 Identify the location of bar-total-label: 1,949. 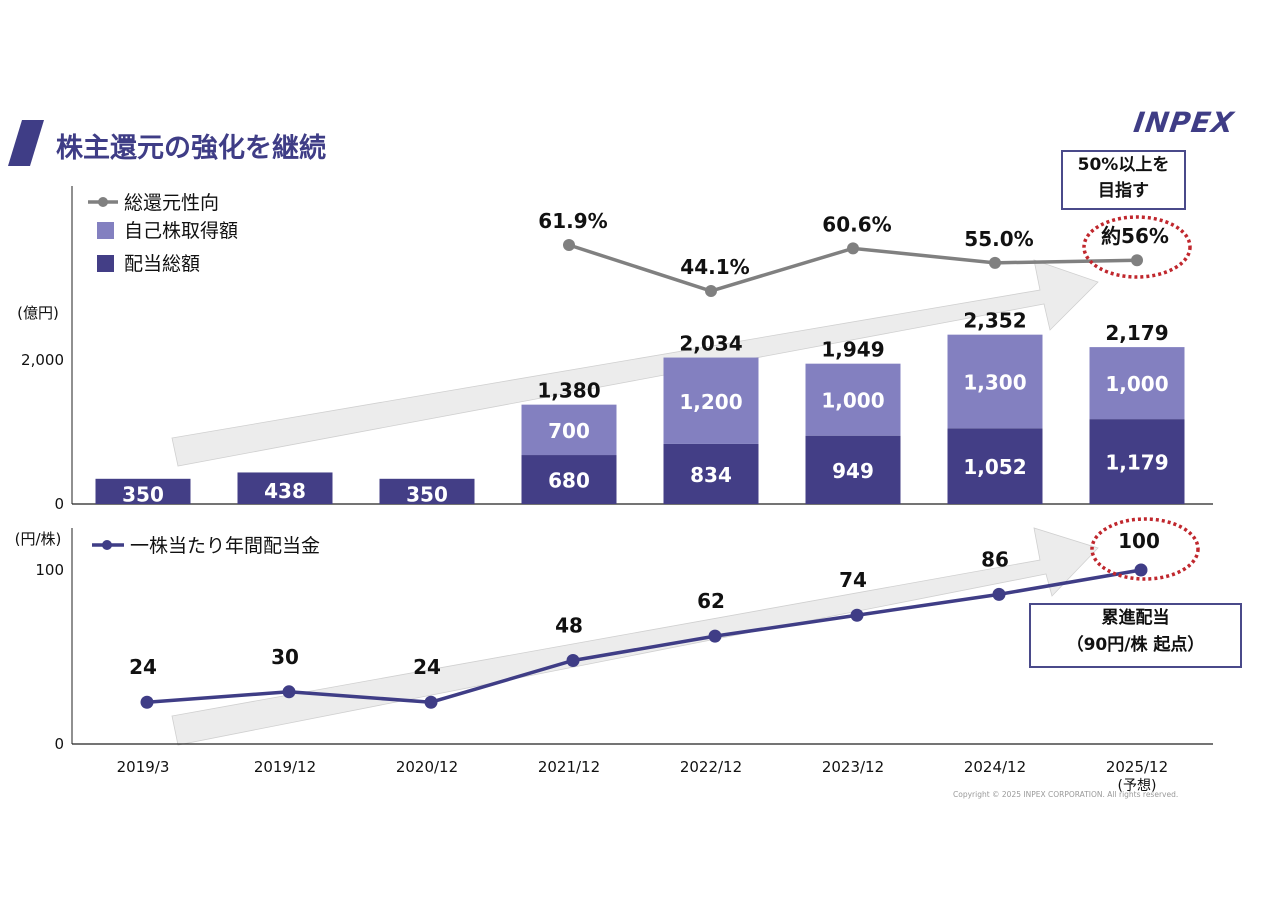
(852, 350).